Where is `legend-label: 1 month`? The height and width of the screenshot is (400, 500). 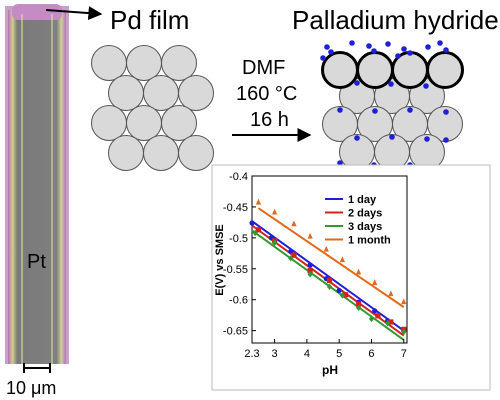 legend-label: 1 month is located at coordinates (369, 241).